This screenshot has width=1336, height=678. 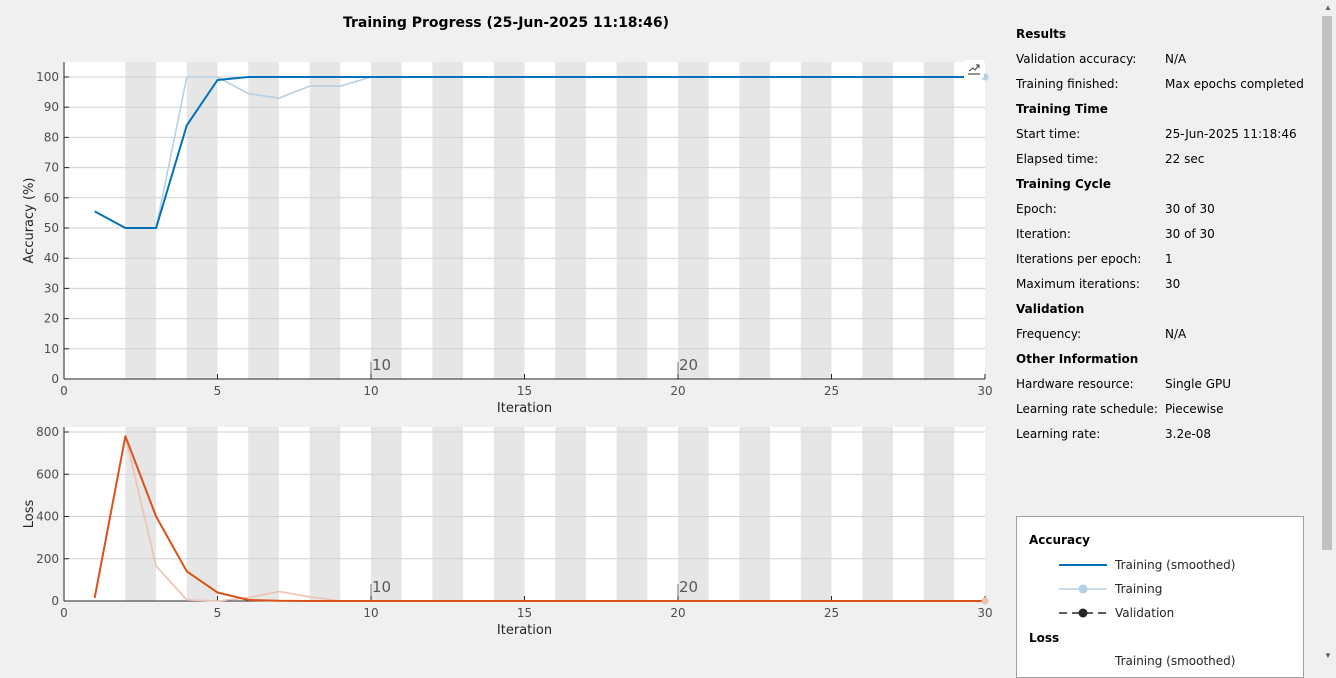 I want to click on info-key: Epoch:, so click(x=1036, y=209).